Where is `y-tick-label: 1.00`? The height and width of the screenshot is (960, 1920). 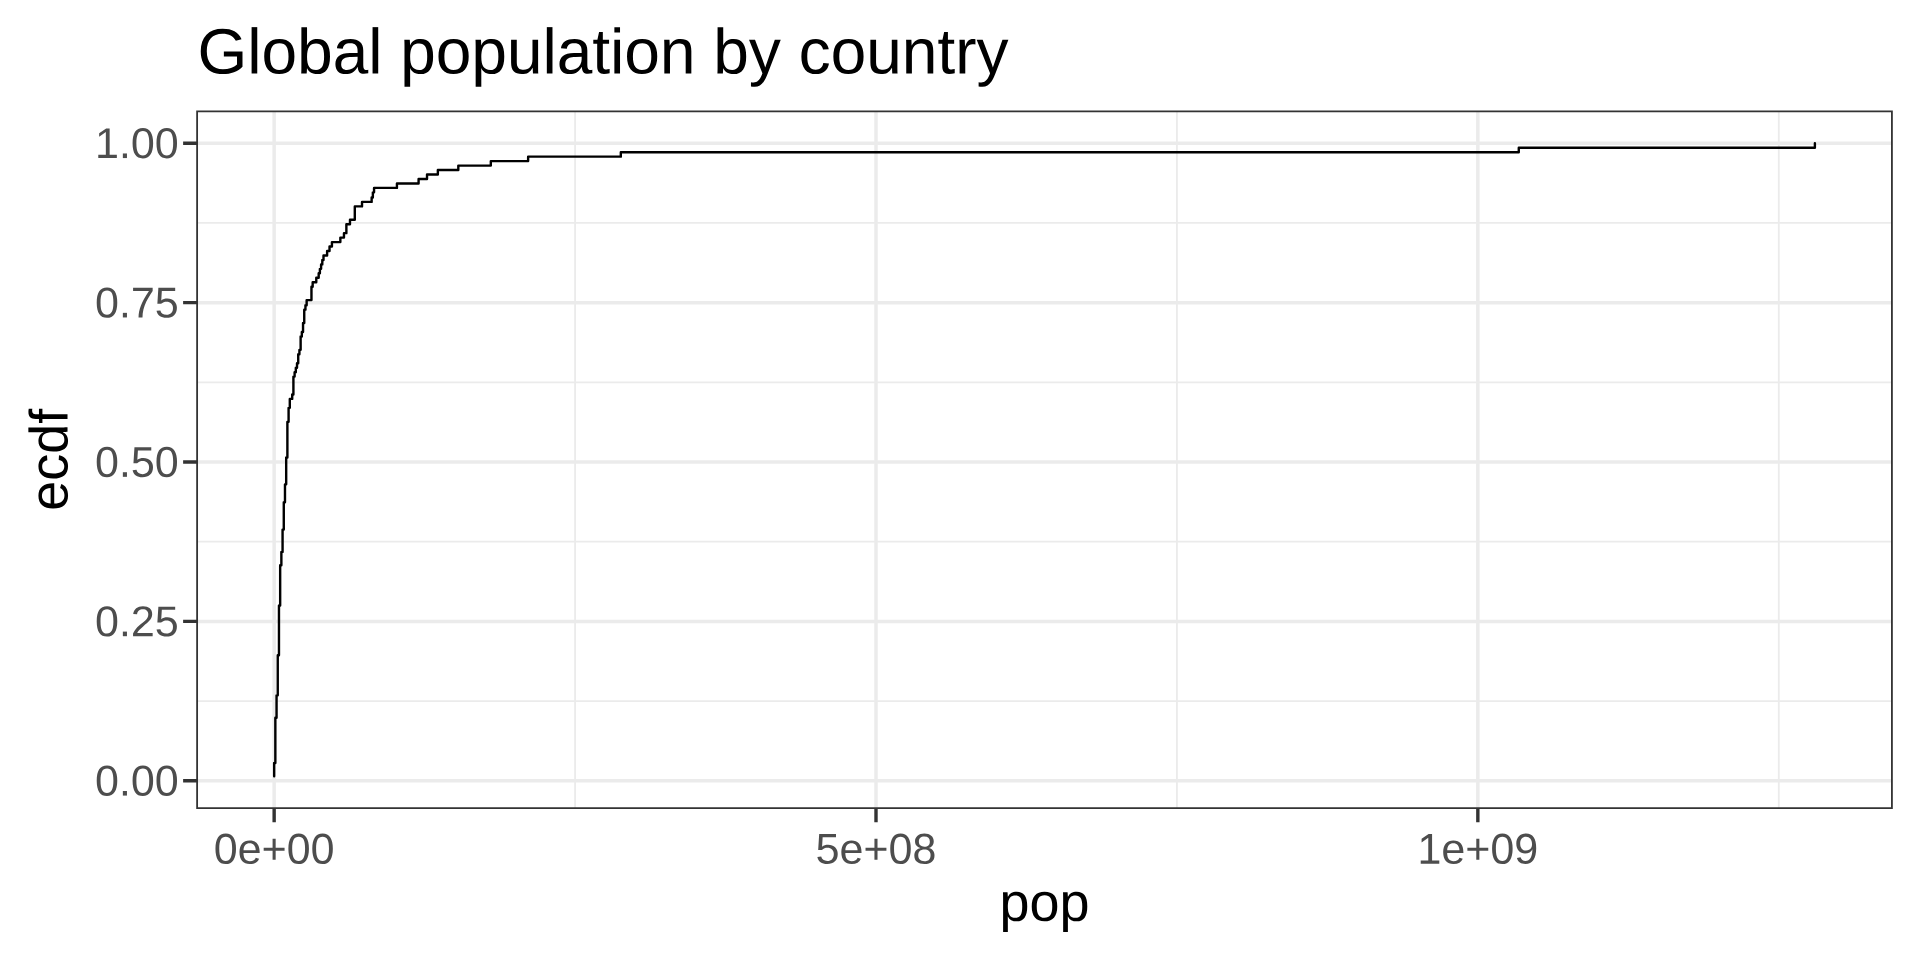
y-tick-label: 1.00 is located at coordinates (138, 143).